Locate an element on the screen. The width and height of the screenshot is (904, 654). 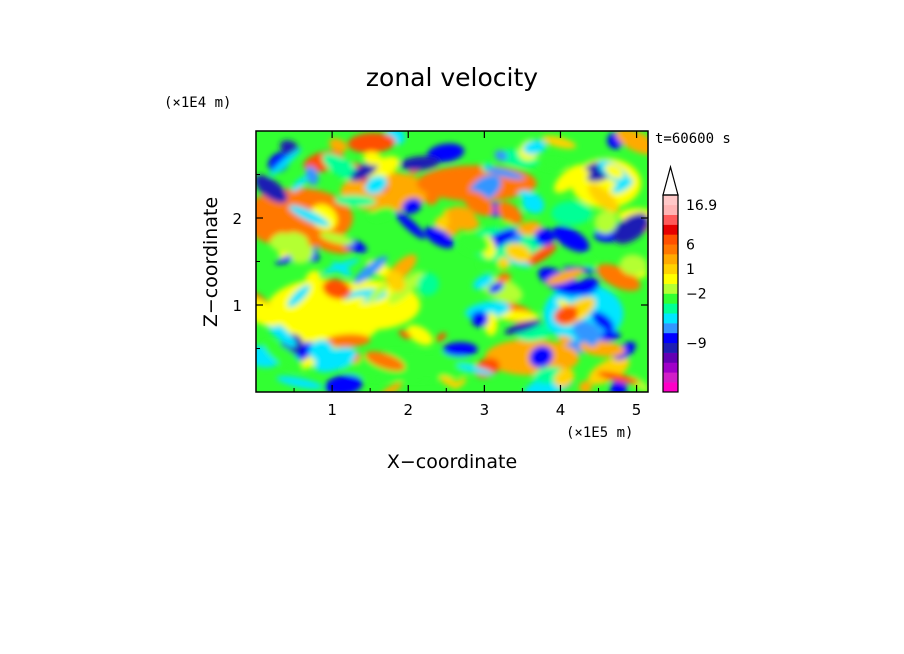
colorbar: 16.9 6 1 −2 −9 is located at coordinates (689, 278).